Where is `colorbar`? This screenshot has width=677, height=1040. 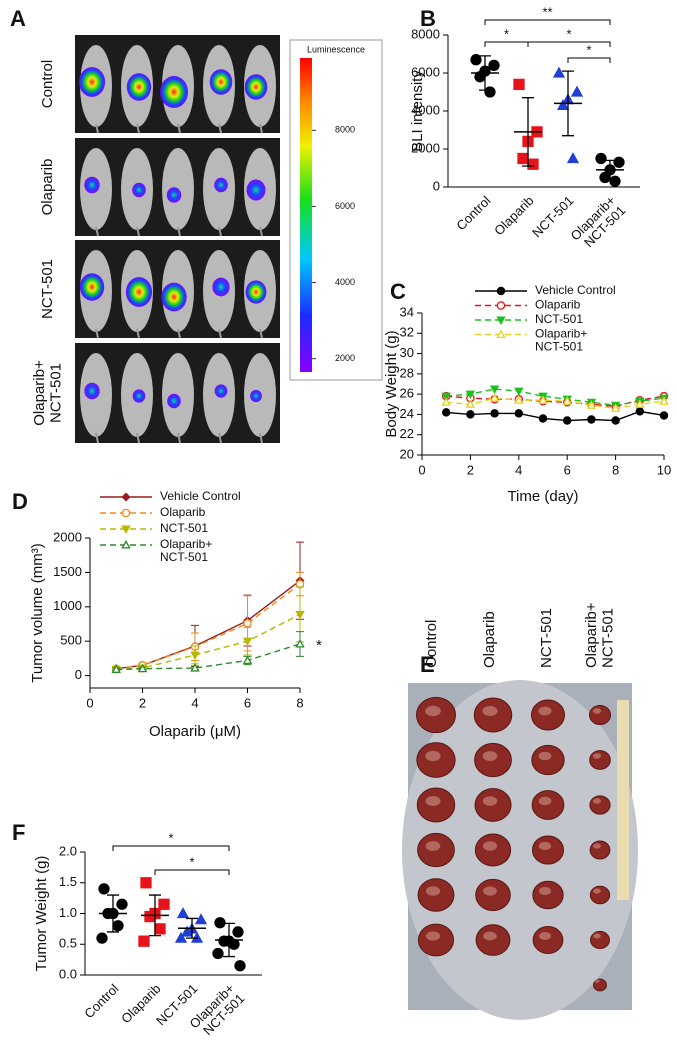 colorbar is located at coordinates (306, 215).